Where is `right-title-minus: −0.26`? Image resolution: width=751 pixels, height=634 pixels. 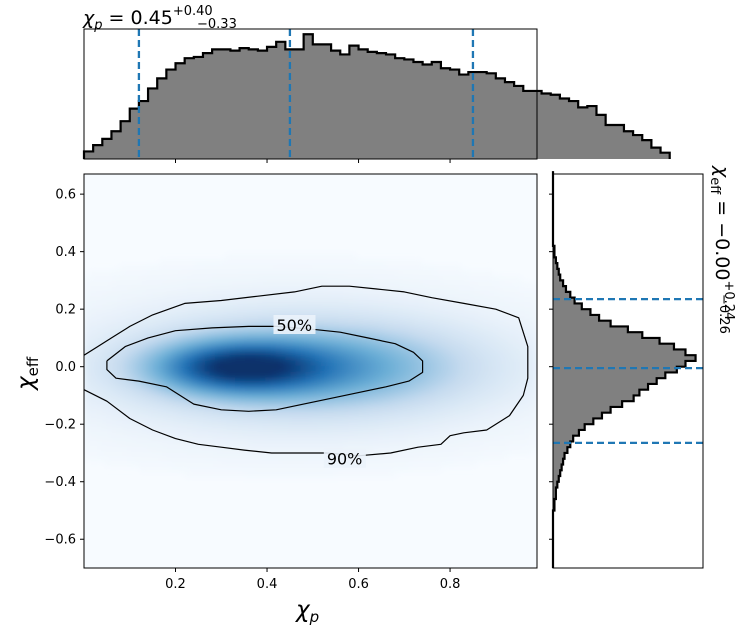
right-title-minus: −0.26 is located at coordinates (723, 314).